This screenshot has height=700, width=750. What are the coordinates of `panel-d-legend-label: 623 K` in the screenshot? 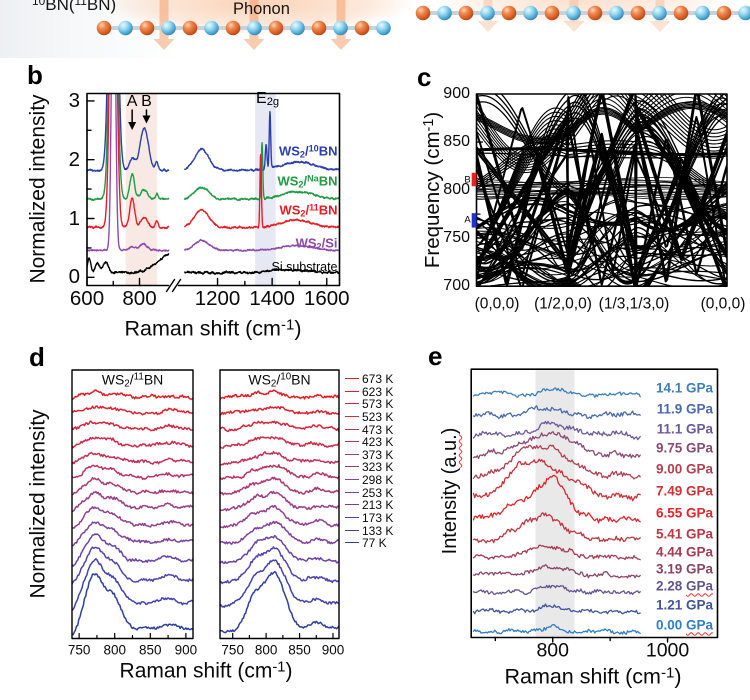 It's located at (378, 391).